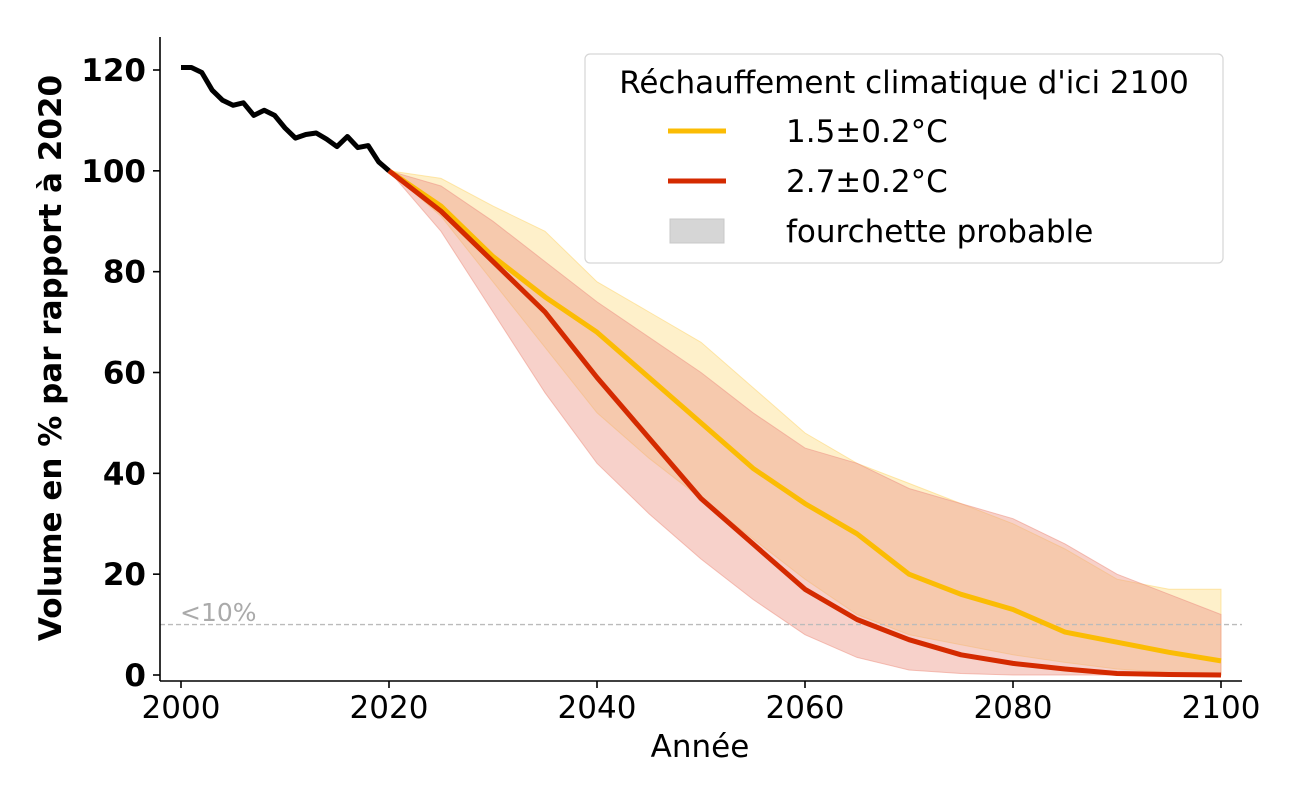  I want to click on y-tick-label: 100, so click(113, 172).